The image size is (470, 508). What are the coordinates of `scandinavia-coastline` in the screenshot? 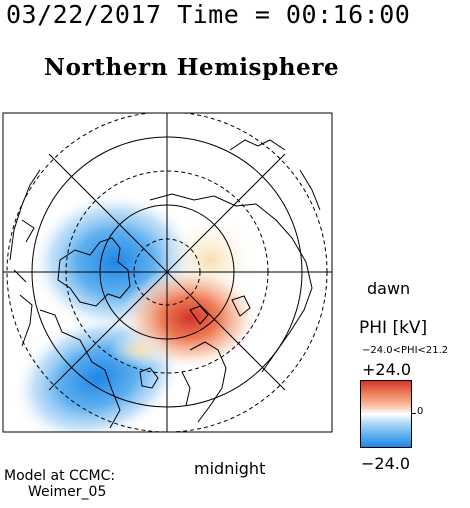 It's located at (204, 382).